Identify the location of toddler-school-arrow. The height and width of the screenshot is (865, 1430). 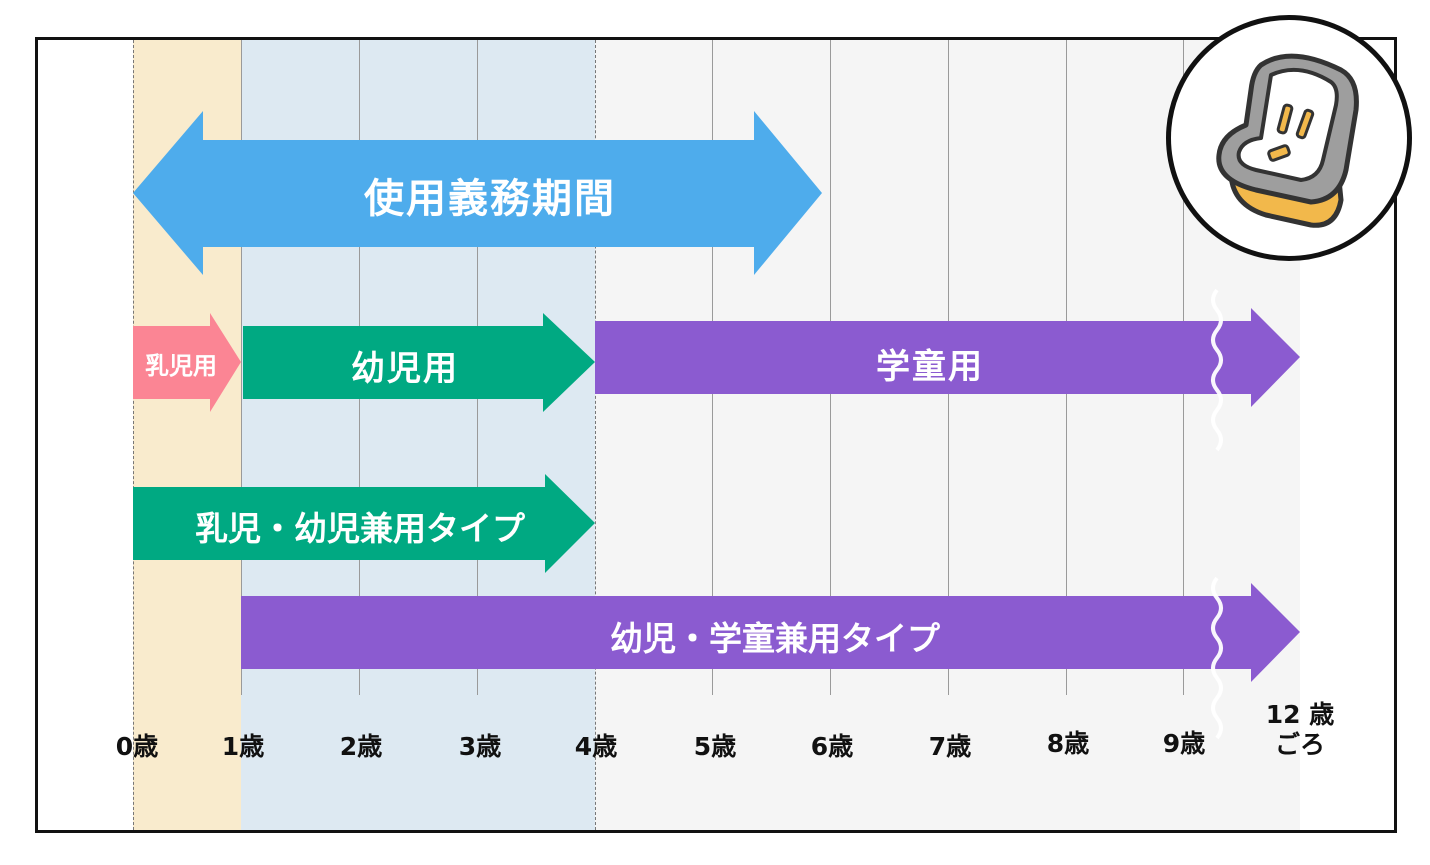
(770, 632).